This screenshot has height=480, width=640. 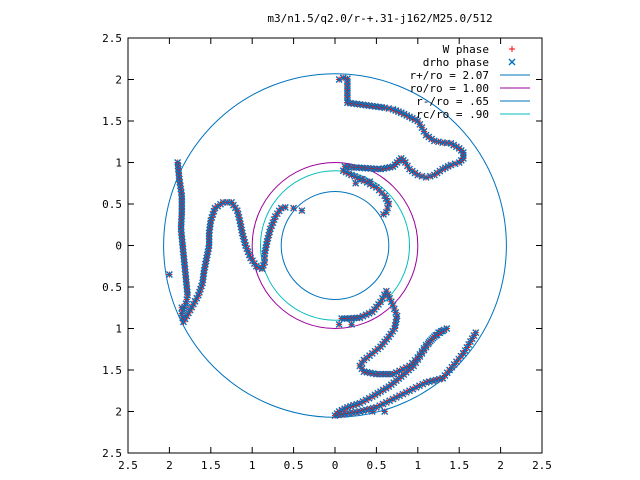 I want to click on legend-label: r-/ro = .65, so click(x=452, y=101).